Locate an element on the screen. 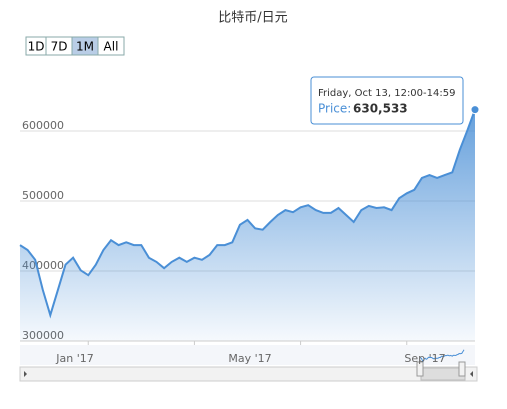 This screenshot has height=409, width=507. tooltip-box is located at coordinates (387, 100).